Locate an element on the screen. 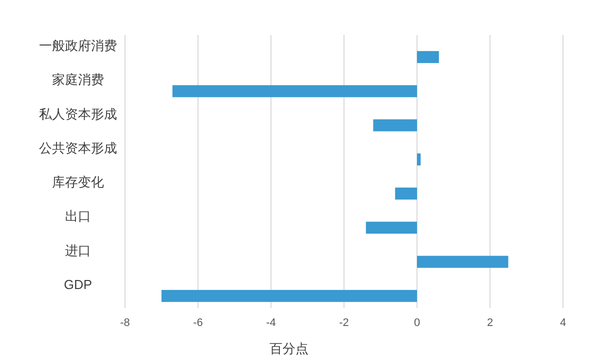 The height and width of the screenshot is (356, 600). x-tick-label: -8 is located at coordinates (125, 323).